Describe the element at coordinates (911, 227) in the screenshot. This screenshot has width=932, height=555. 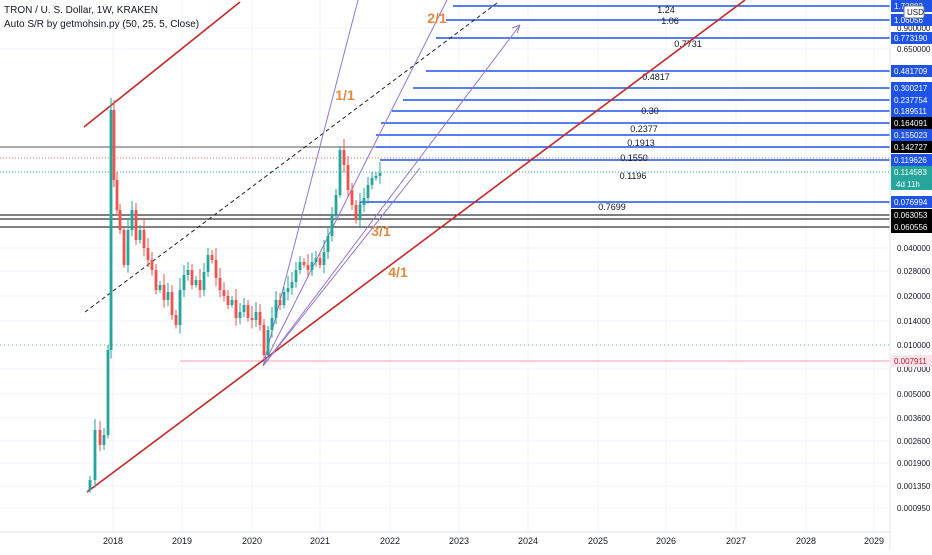
I see `price-label-text: 0.060556` at that location.